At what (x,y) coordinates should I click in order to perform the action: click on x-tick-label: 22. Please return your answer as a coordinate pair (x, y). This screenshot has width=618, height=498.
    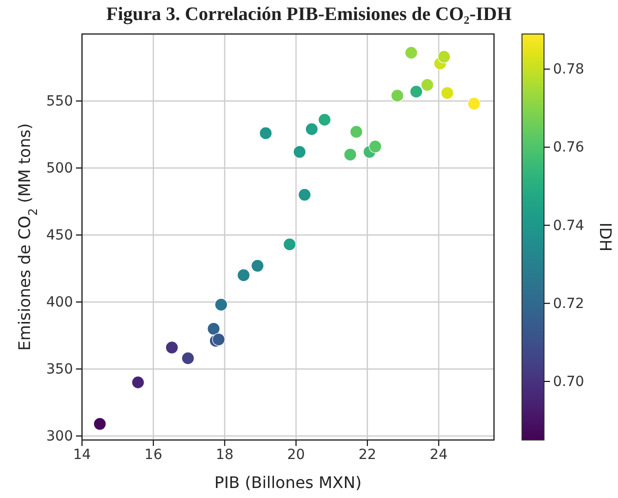
    Looking at the image, I should click on (367, 454).